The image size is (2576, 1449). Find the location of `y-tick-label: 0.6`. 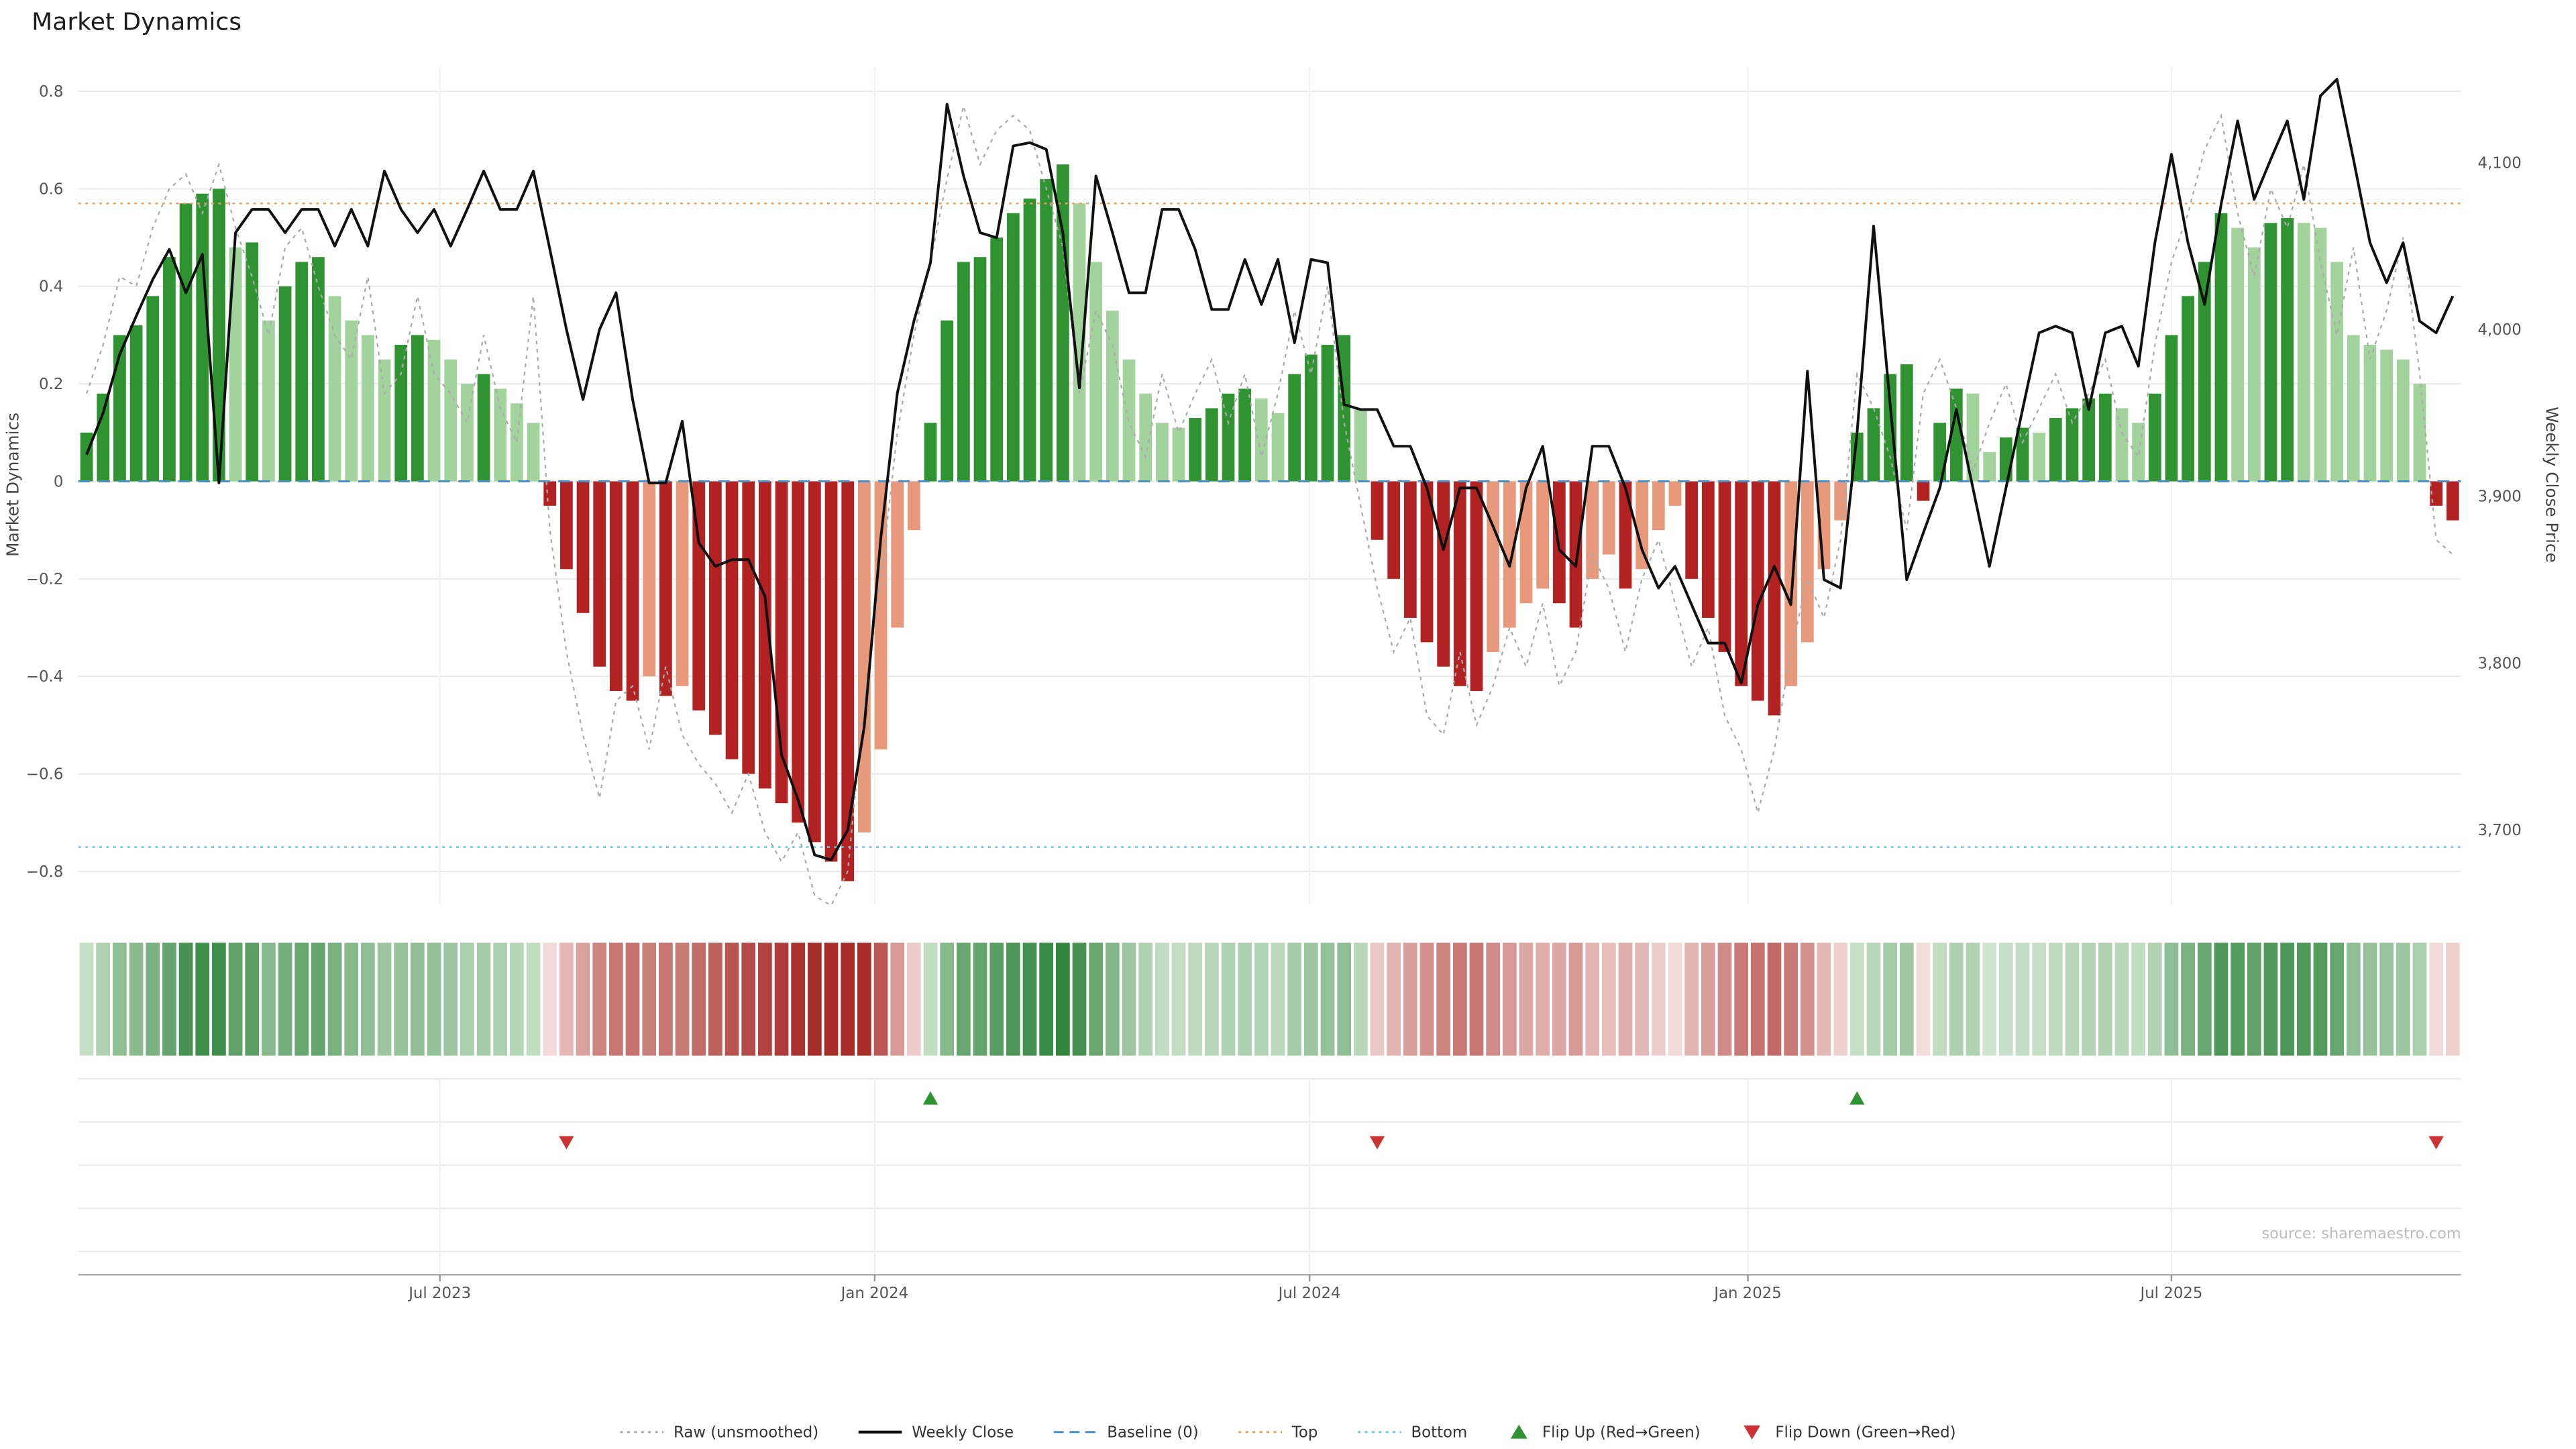

y-tick-label: 0.6 is located at coordinates (51, 189).